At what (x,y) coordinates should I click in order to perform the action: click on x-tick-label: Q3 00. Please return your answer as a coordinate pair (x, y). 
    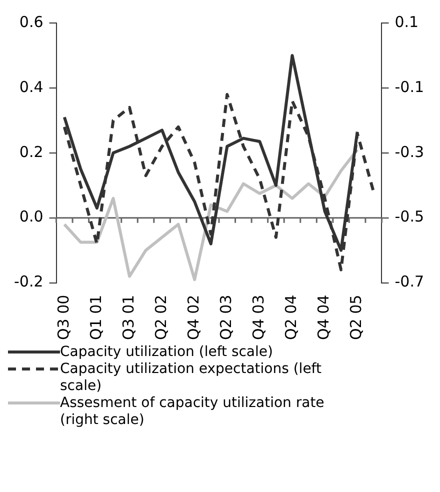
    Looking at the image, I should click on (63, 317).